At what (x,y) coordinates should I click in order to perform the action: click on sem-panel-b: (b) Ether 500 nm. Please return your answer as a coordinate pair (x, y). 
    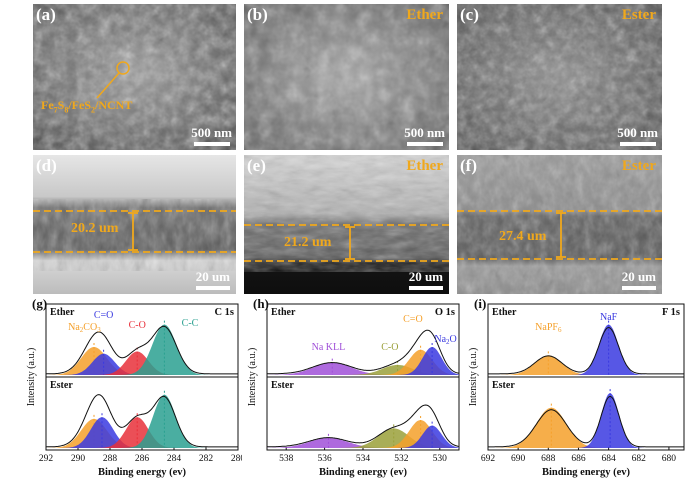
    Looking at the image, I should click on (346, 77).